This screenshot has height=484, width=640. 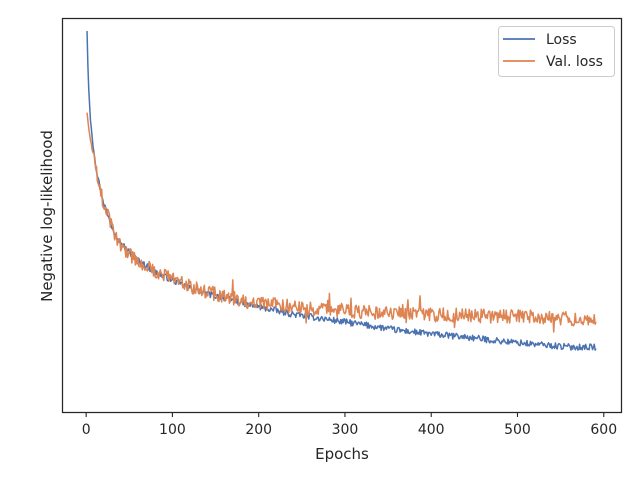 I want to click on legend-label-loss: Loss, so click(x=561, y=40).